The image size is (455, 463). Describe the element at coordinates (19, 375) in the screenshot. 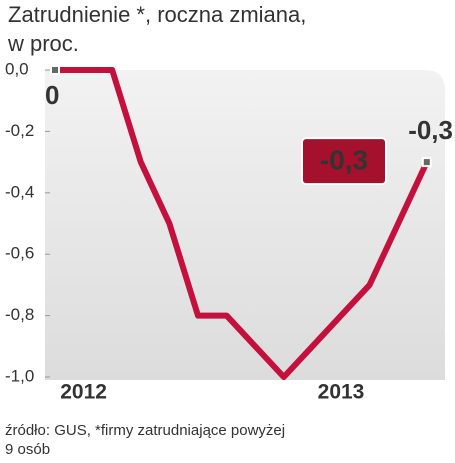

I see `y-tick-label: -1,0` at that location.